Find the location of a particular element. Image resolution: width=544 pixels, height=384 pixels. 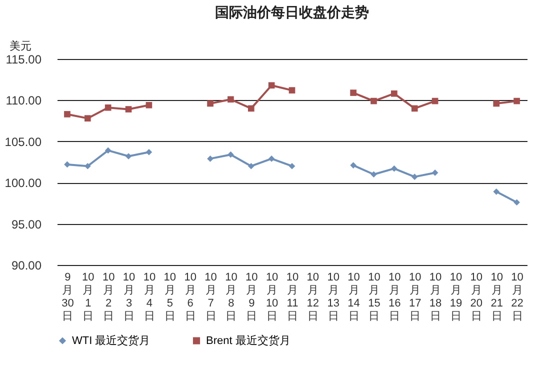

x-tick-label: 10月7日 is located at coordinates (210, 297).